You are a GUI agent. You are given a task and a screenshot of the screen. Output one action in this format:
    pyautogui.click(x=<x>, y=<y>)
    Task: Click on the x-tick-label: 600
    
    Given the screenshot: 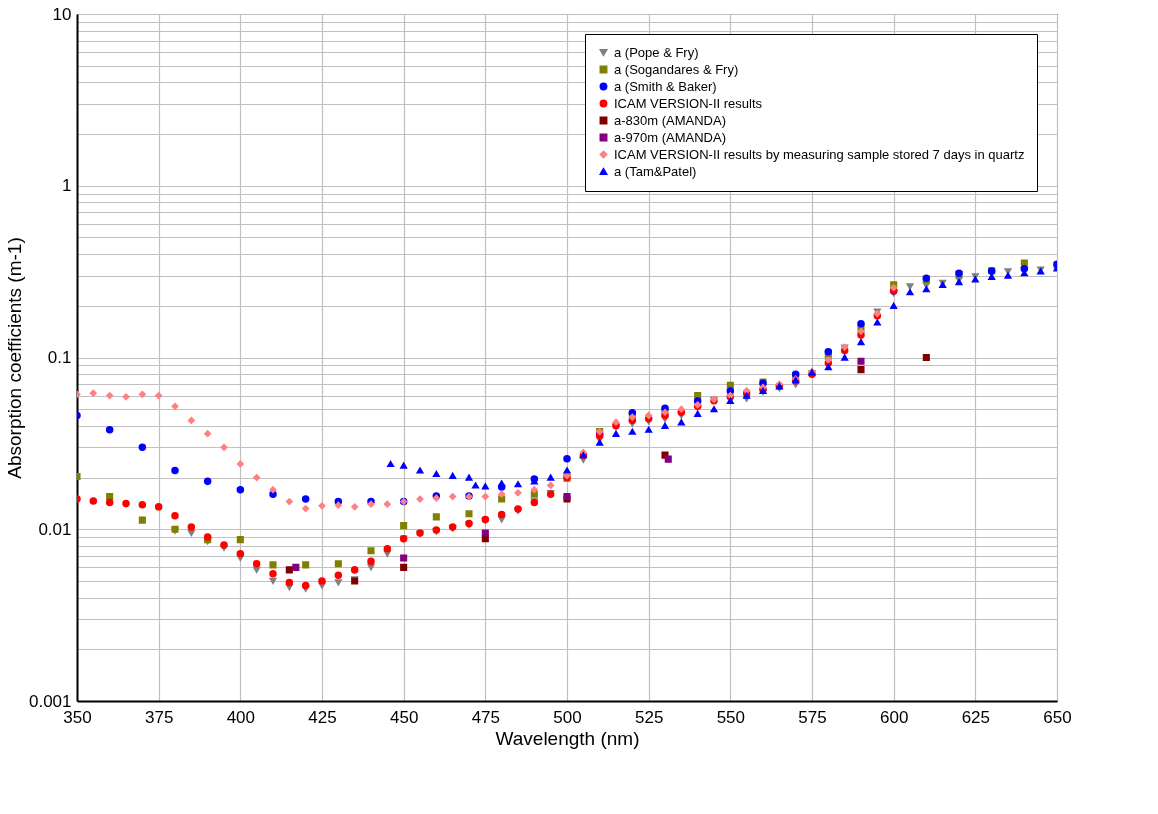 What is the action you would take?
    pyautogui.click(x=894, y=717)
    